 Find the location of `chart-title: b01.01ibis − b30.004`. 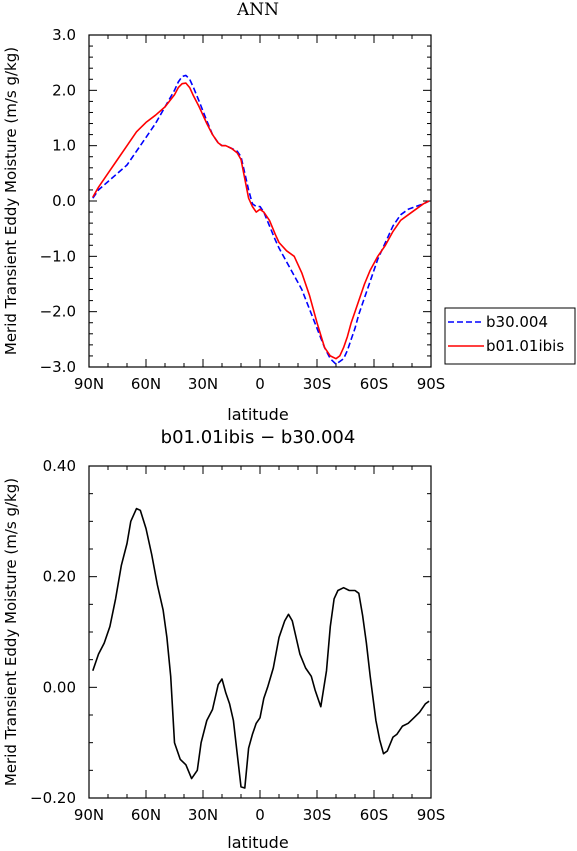

chart-title: b01.01ibis − b30.004 is located at coordinates (258, 437).